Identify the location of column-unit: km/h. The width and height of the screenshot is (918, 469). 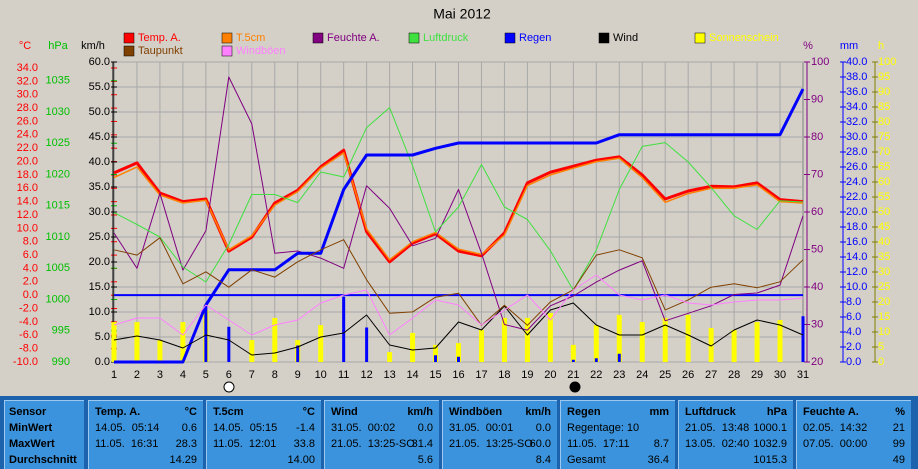
(420, 412).